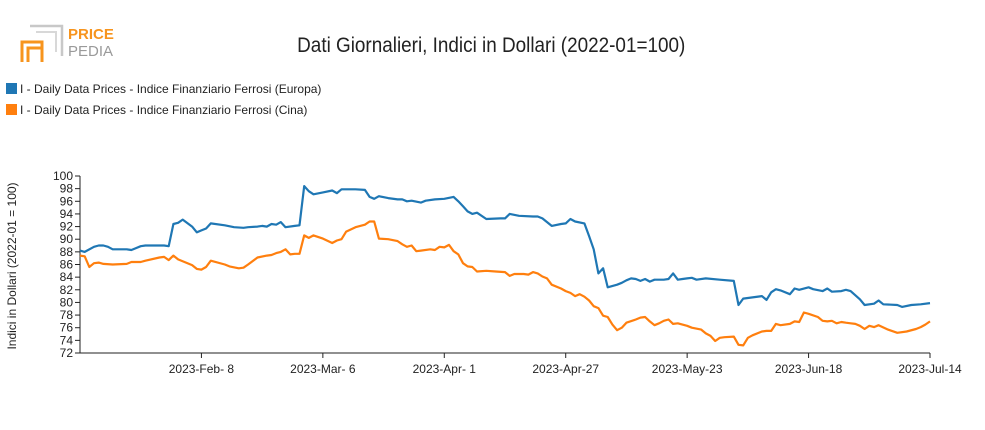  What do you see at coordinates (63, 176) in the screenshot?
I see `y-tick-label: 100` at bounding box center [63, 176].